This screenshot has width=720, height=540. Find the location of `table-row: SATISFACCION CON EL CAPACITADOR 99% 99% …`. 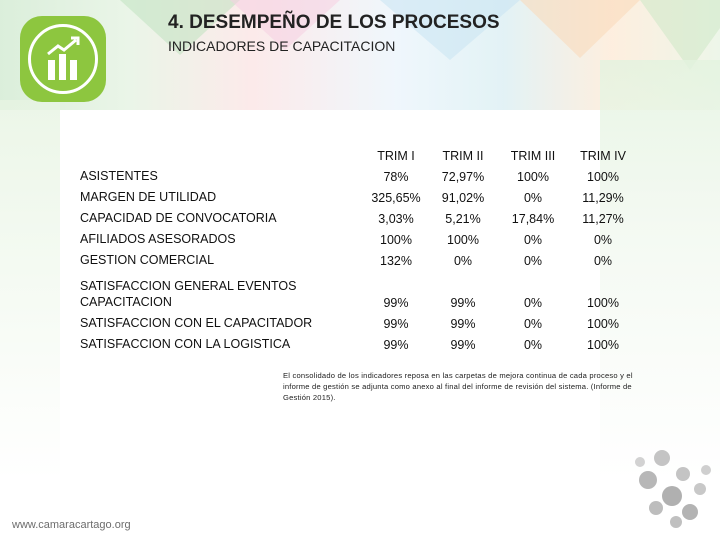

table-row: SATISFACCION CON EL CAPACITADOR 99% 99% … is located at coordinates (359, 320).